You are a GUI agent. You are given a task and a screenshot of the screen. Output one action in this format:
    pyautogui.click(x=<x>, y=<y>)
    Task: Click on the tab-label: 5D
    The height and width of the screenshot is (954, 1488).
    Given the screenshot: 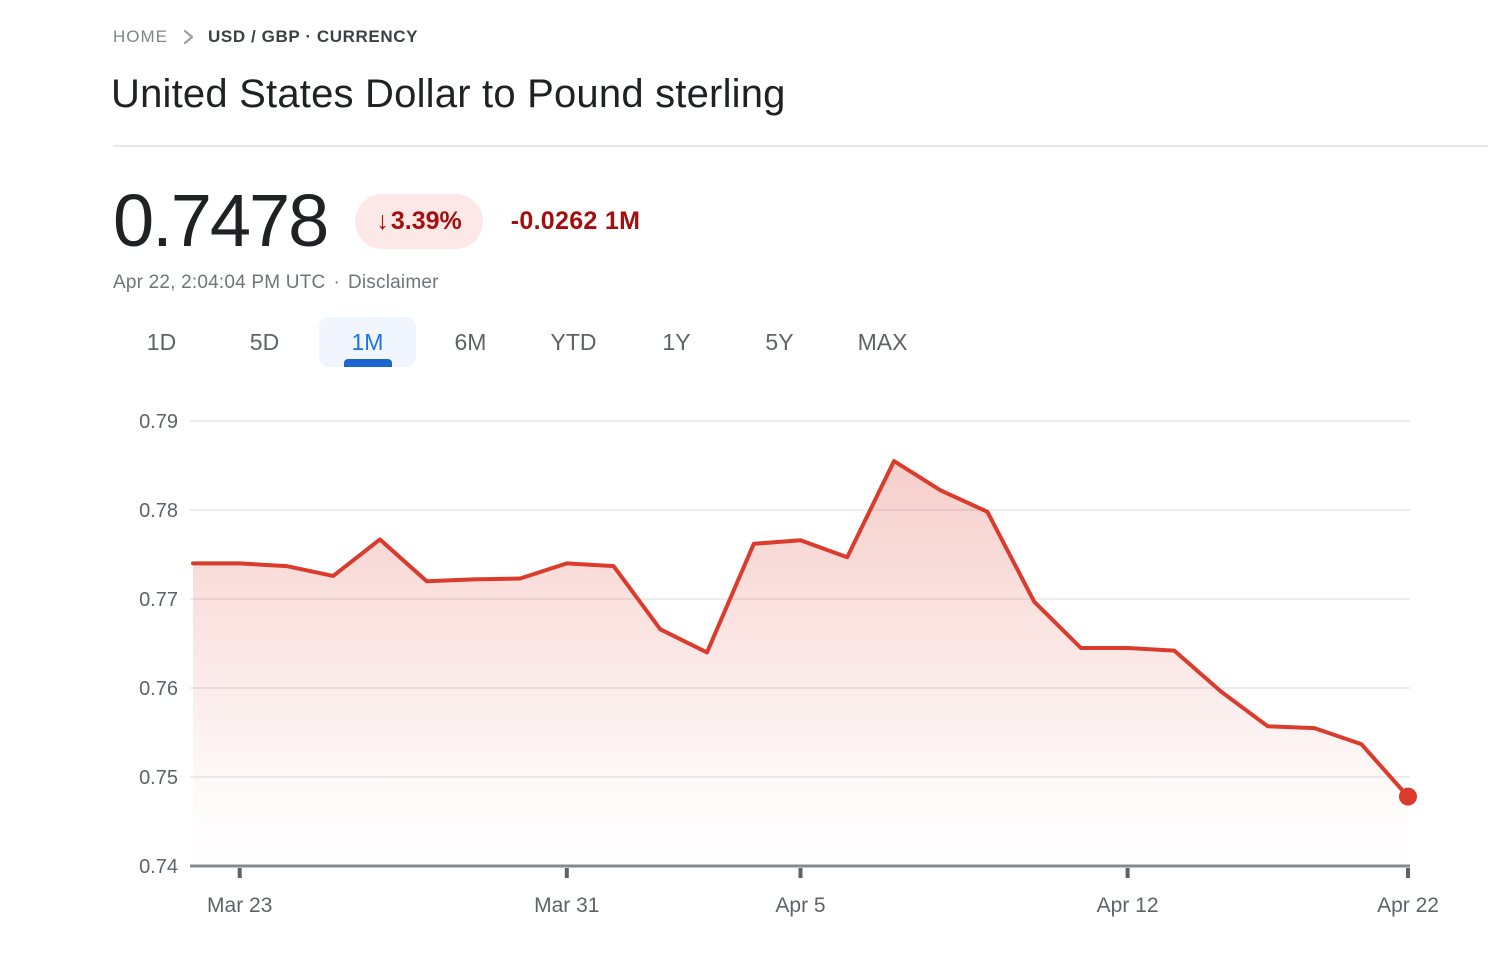 What is the action you would take?
    pyautogui.click(x=264, y=341)
    